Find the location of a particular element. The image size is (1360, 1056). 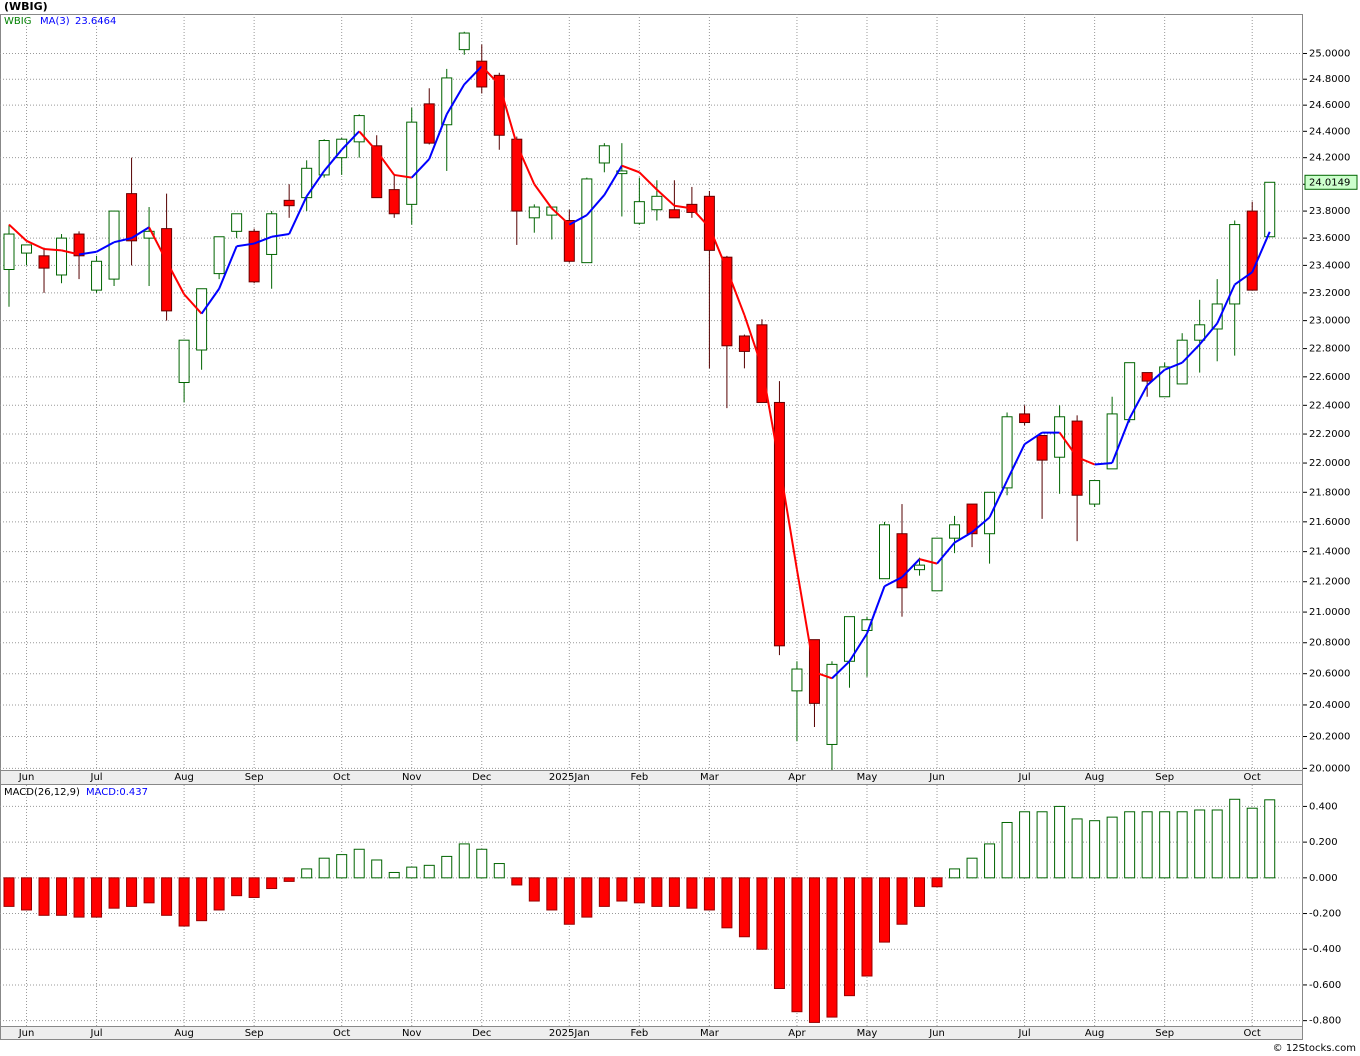

y-tick-label: 24.2000 is located at coordinates (1329, 158).